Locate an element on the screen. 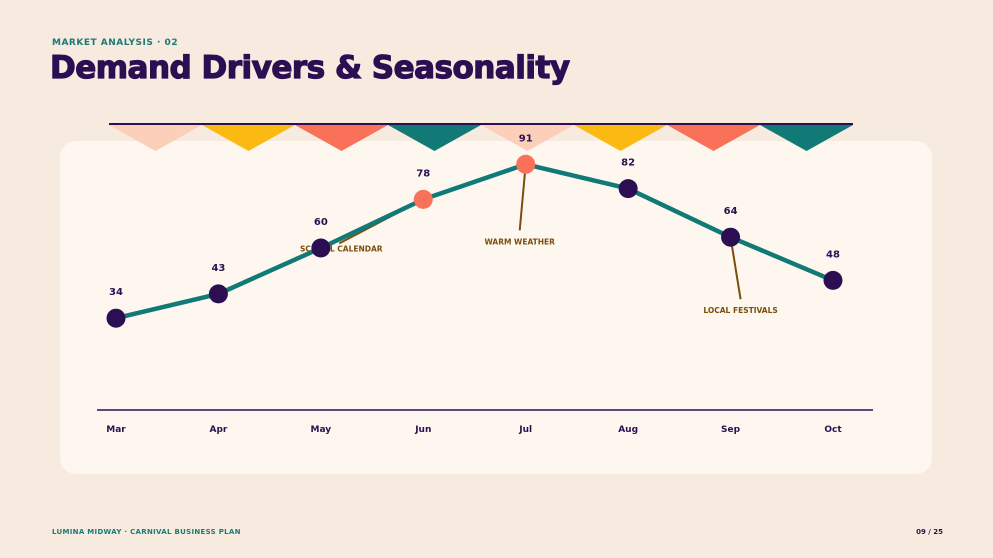 The height and width of the screenshot is (558, 993). data-label: 48 is located at coordinates (833, 254).